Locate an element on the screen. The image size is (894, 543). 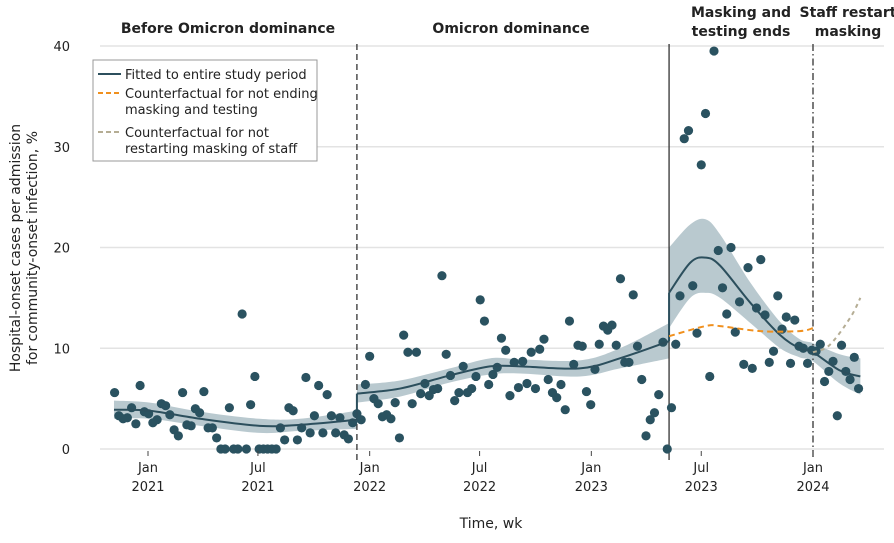
y-tick-labels: 0 10 20 30 40 is located at coordinates (61, 249).